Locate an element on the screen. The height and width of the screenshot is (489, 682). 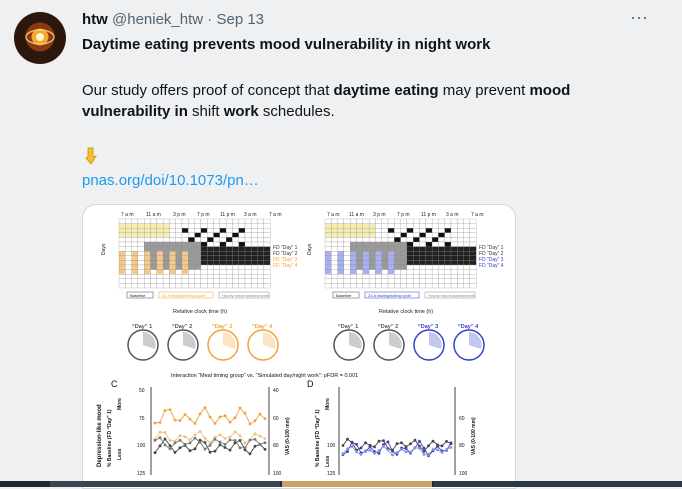
clock-face: “Day” 3 is located at coordinates (223, 342).